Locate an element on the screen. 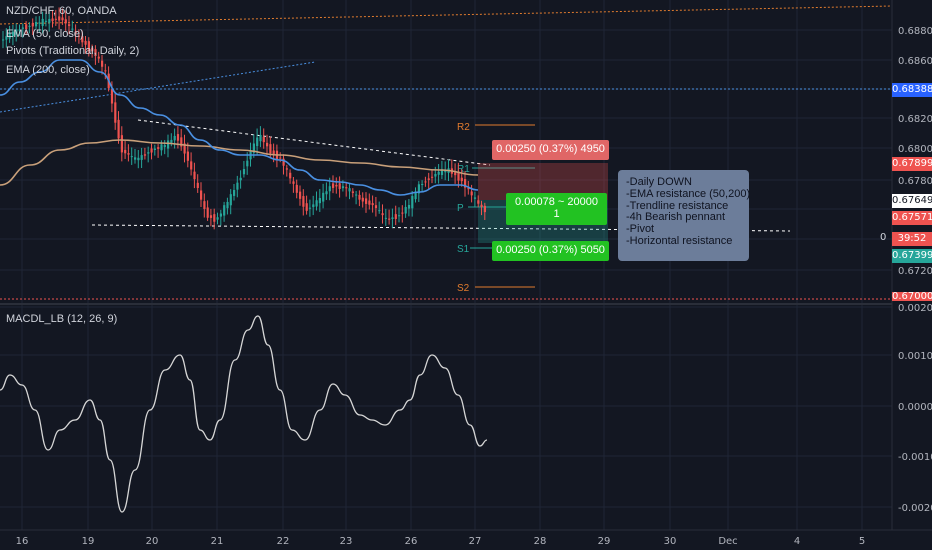  time-axis-label: 19 is located at coordinates (88, 541).